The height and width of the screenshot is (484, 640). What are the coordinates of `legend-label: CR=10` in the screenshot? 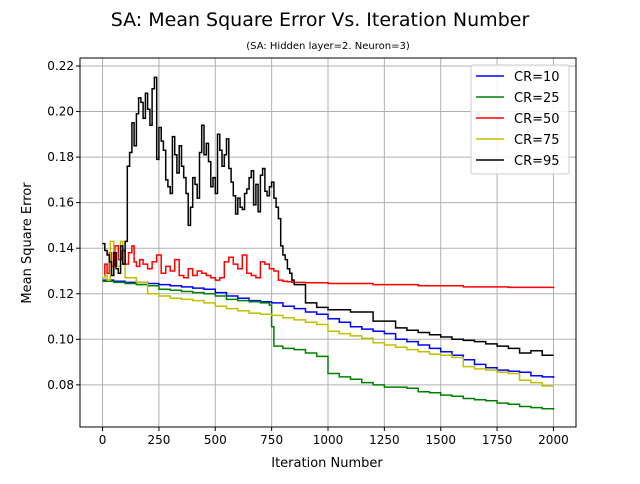 It's located at (537, 77).